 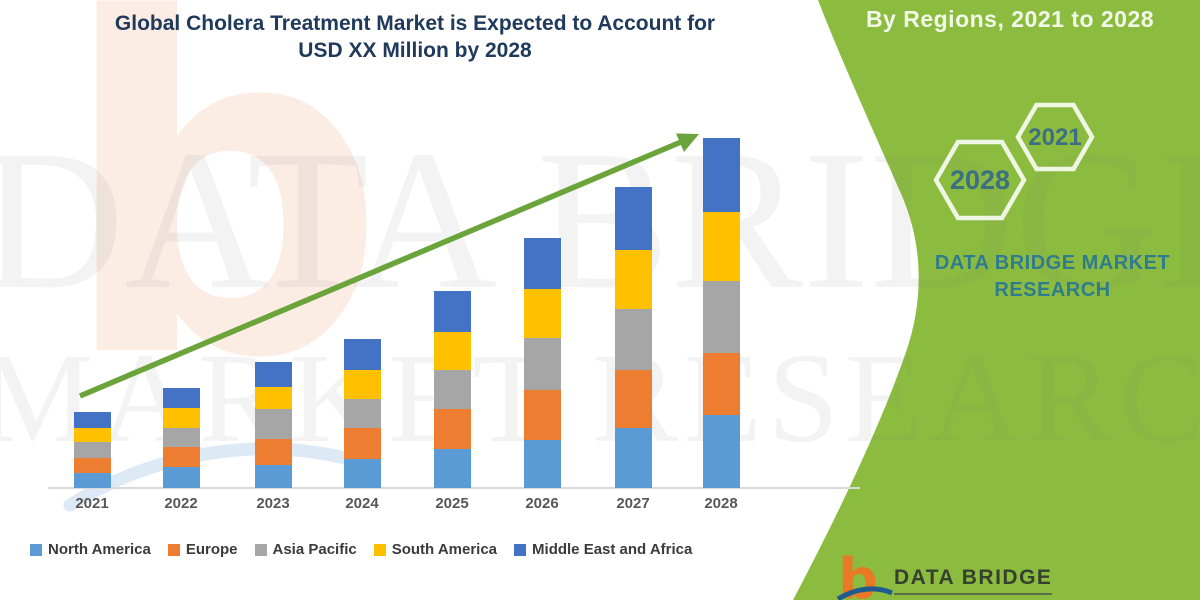 I want to click on x-tick-2028: 2028, so click(x=721, y=503).